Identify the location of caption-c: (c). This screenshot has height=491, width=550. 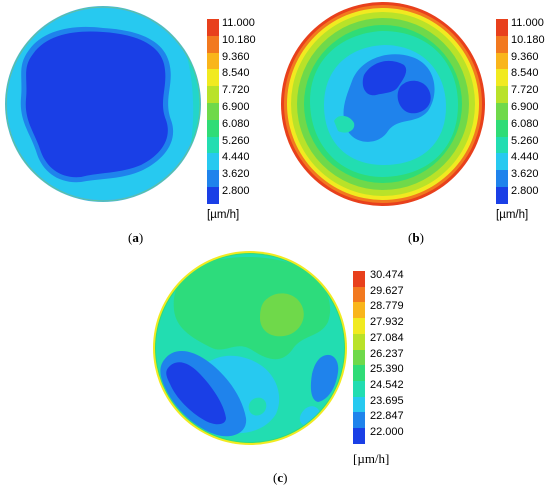
(280, 477).